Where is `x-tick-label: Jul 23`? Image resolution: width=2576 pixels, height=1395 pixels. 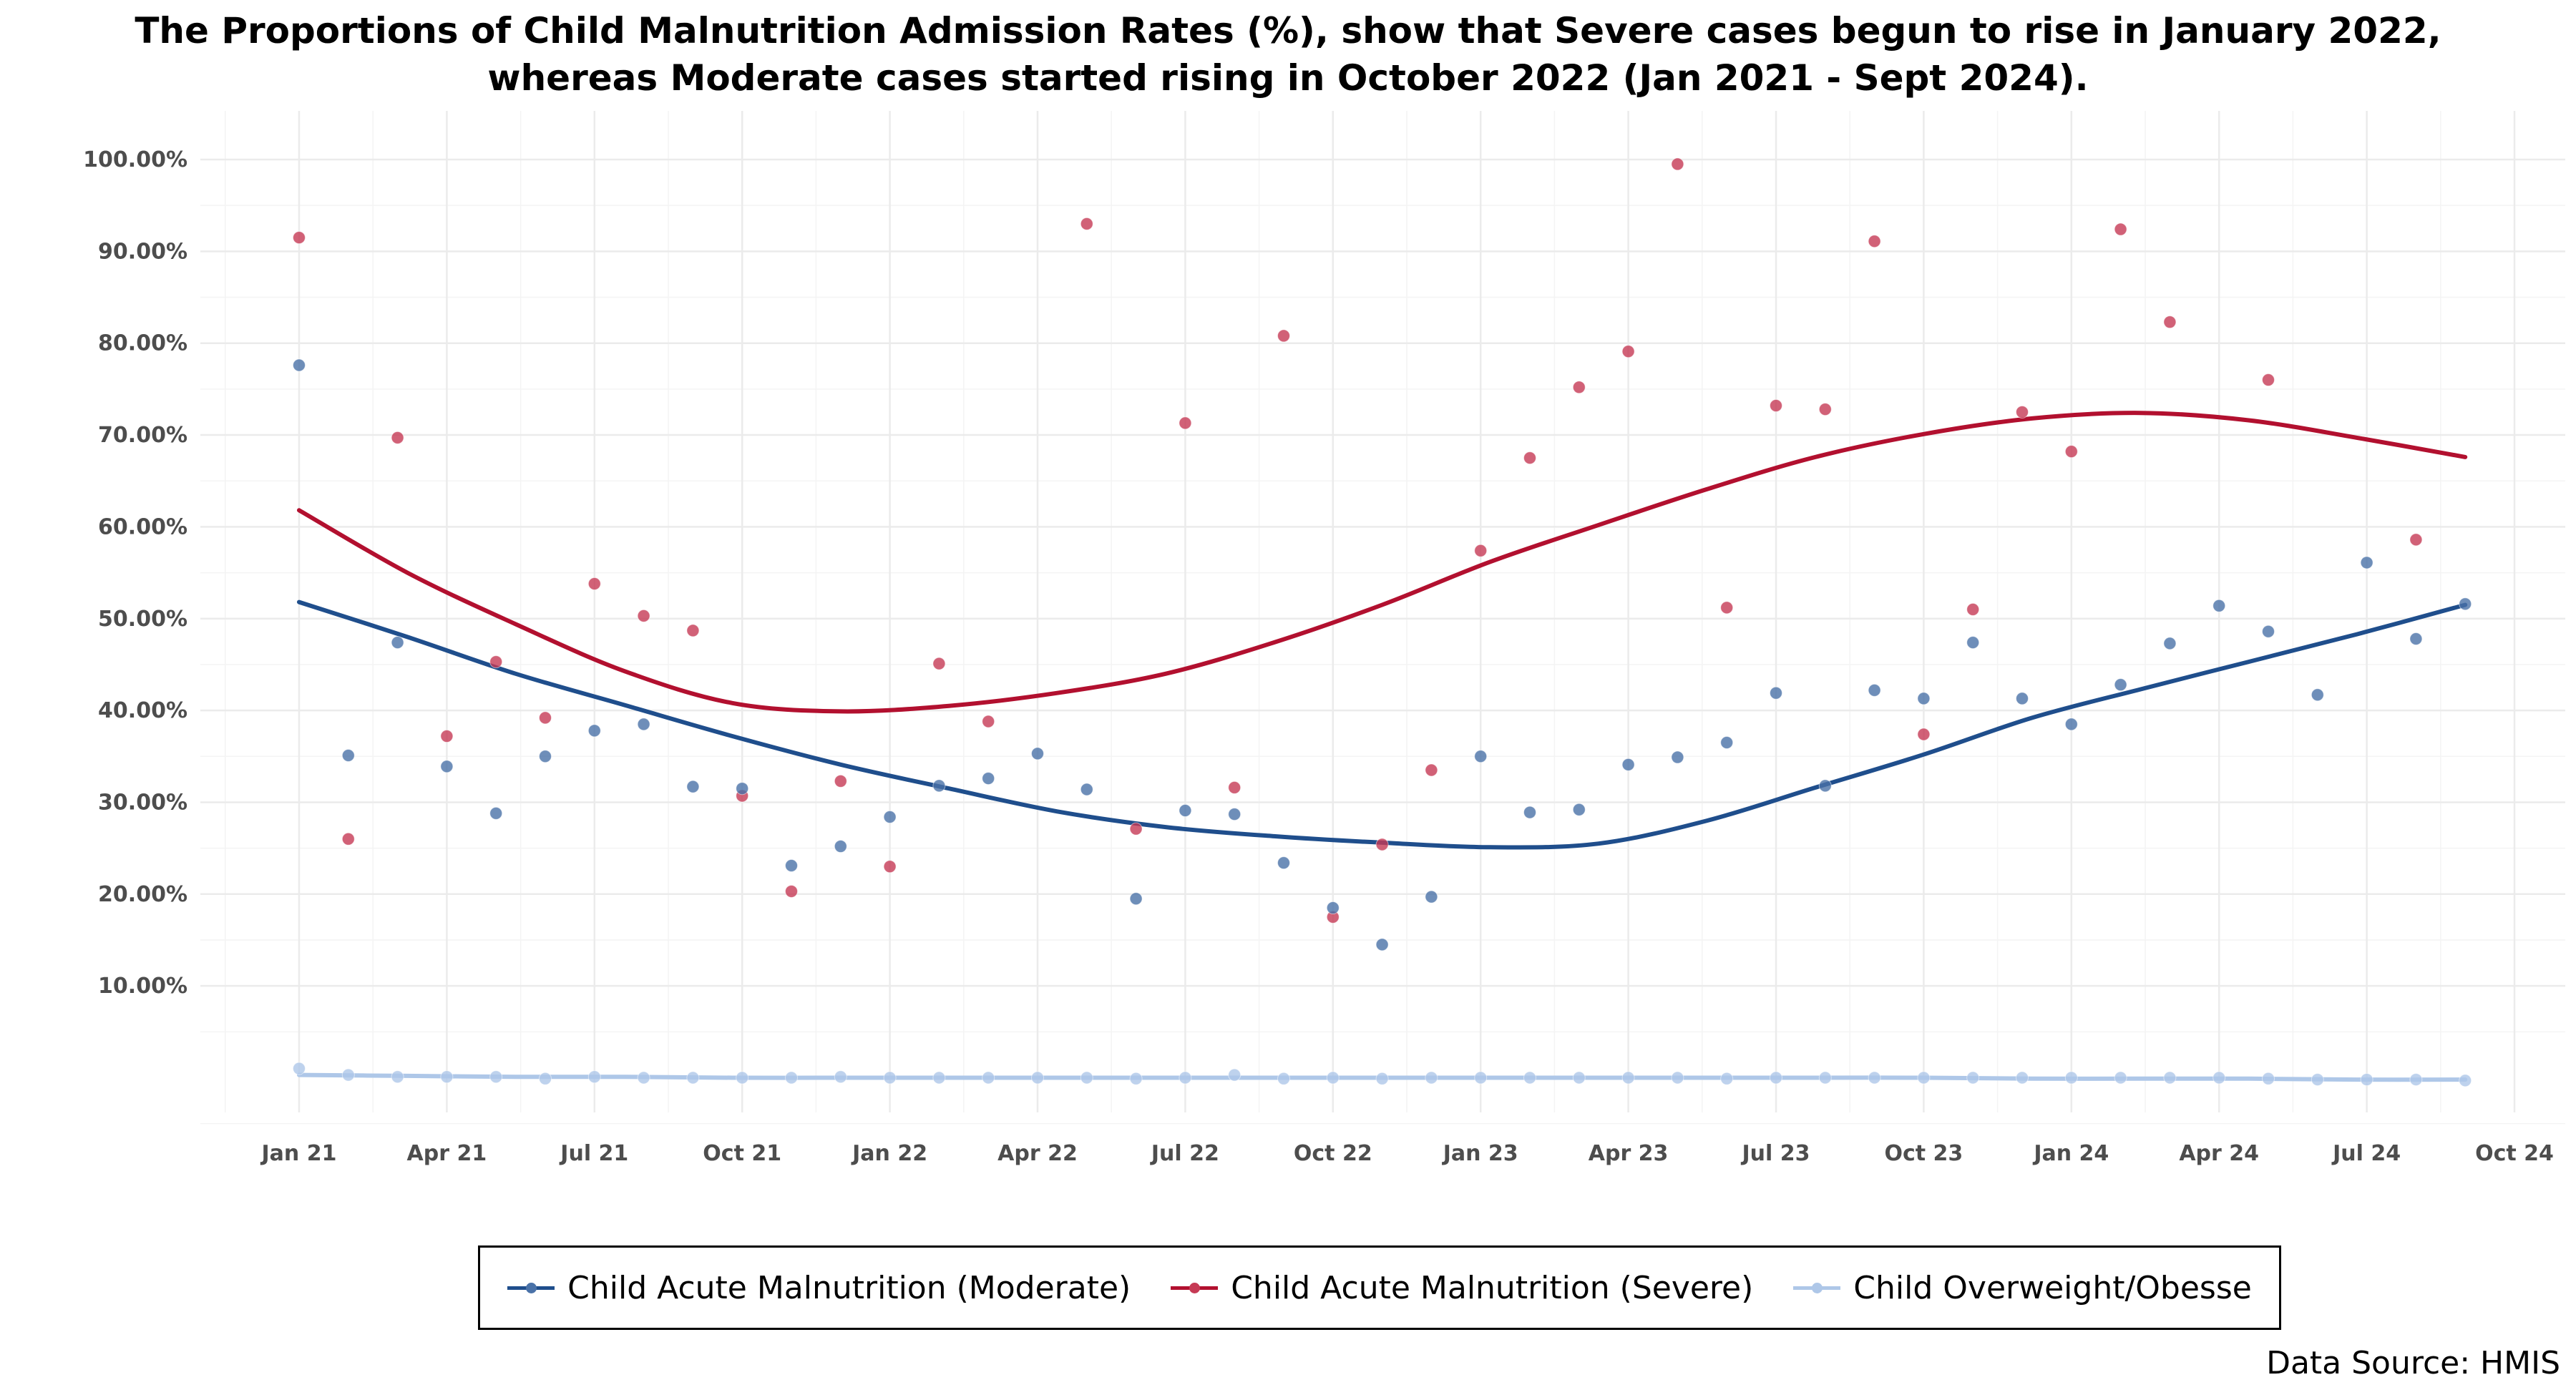
x-tick-label: Jul 23 is located at coordinates (1775, 1153).